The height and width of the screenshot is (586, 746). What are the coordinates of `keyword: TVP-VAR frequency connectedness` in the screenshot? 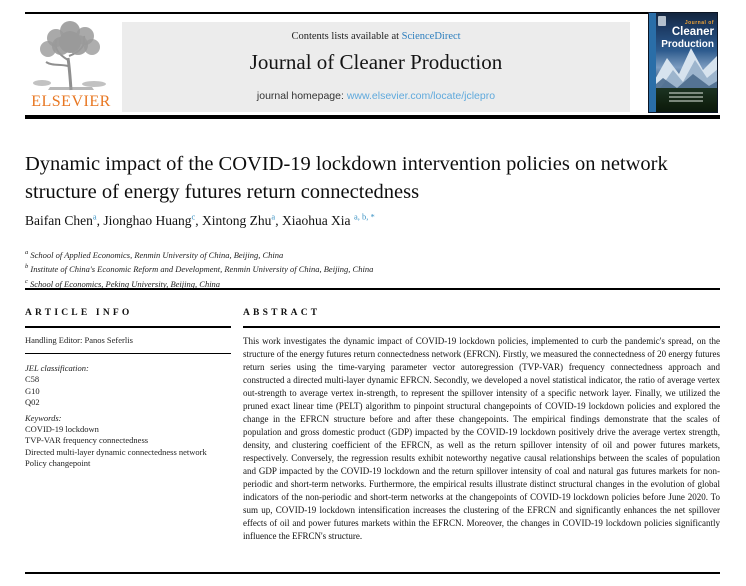 It's located at (87, 440).